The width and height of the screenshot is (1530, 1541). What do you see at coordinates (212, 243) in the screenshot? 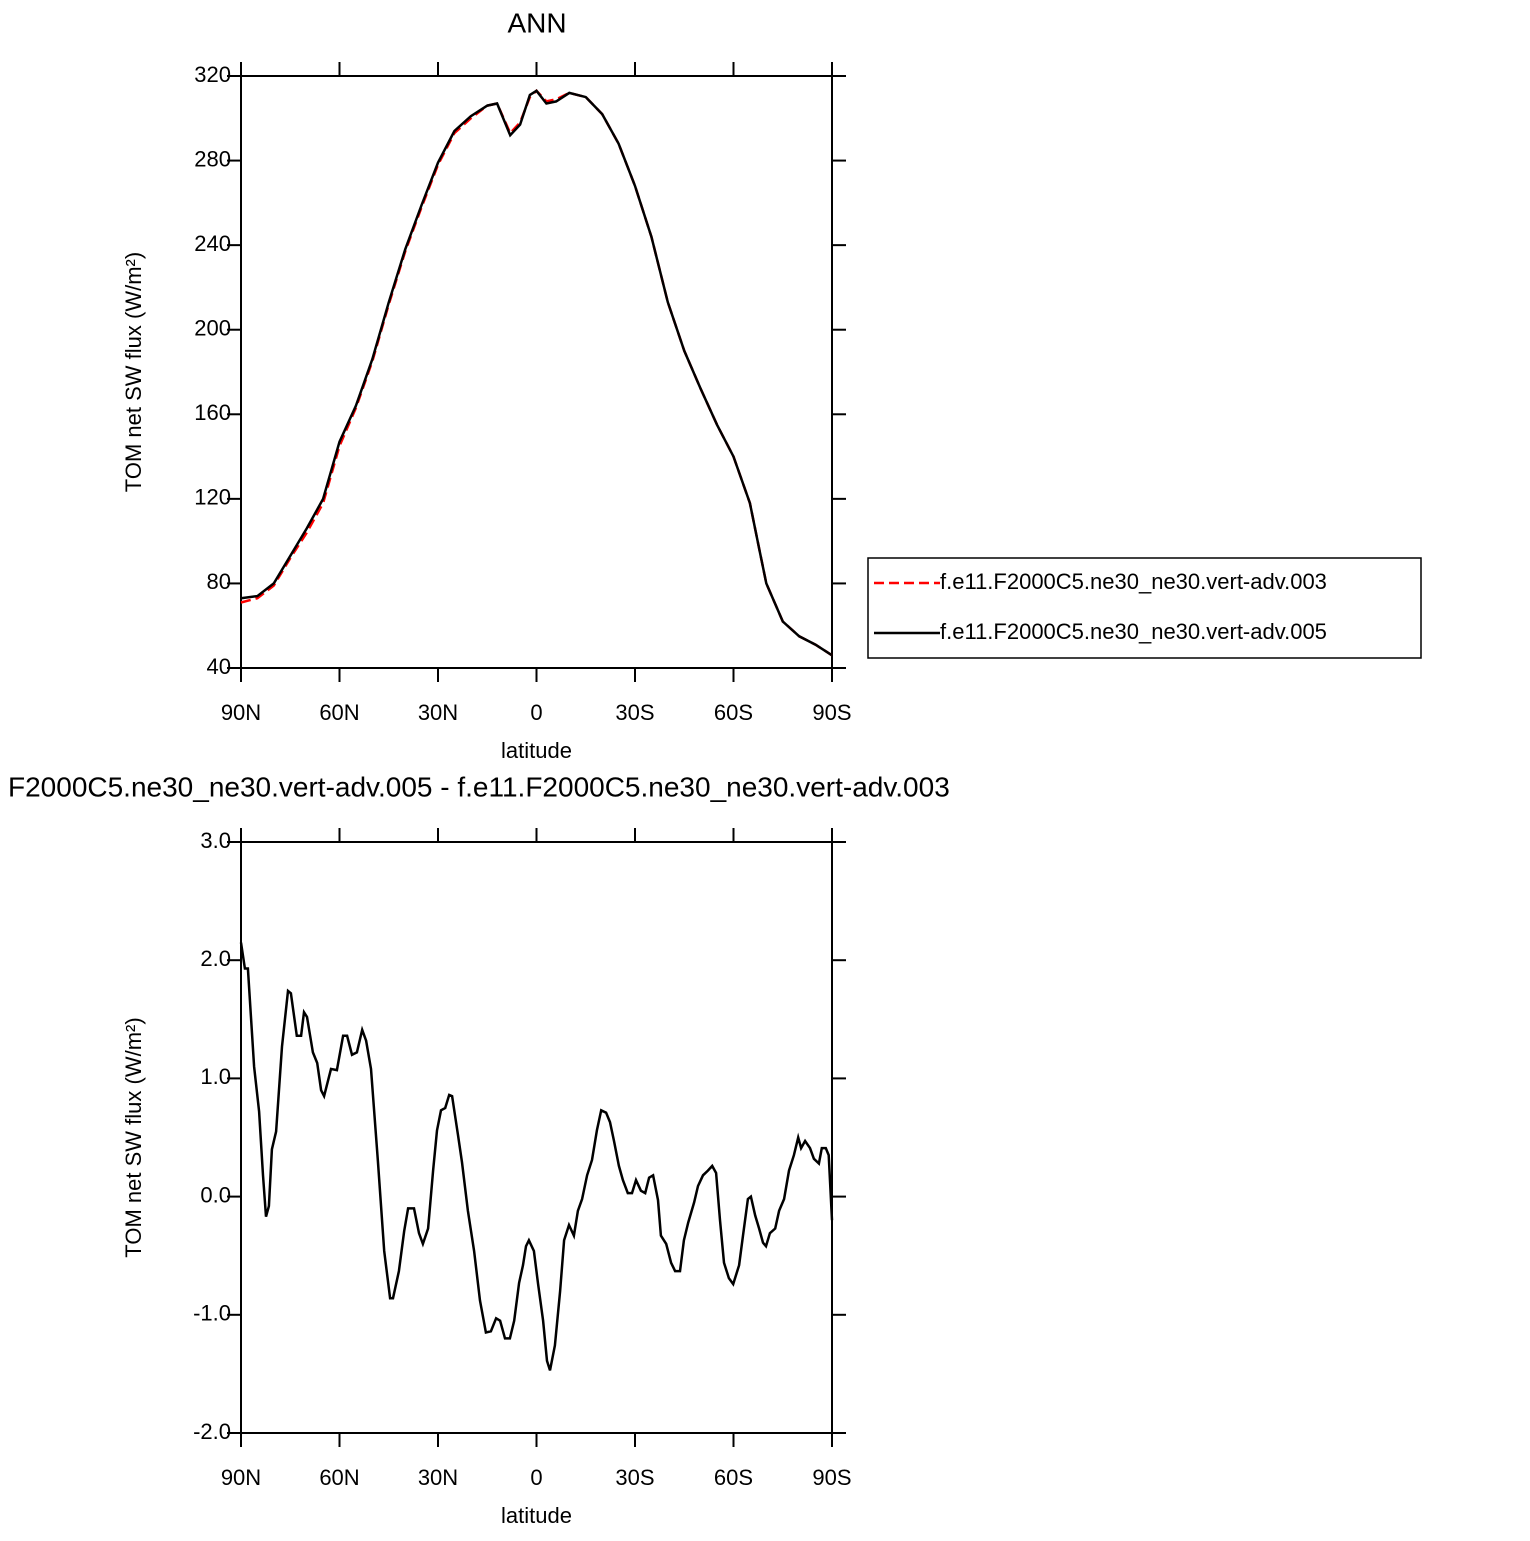
I see `y-tick-label: 240` at bounding box center [212, 243].